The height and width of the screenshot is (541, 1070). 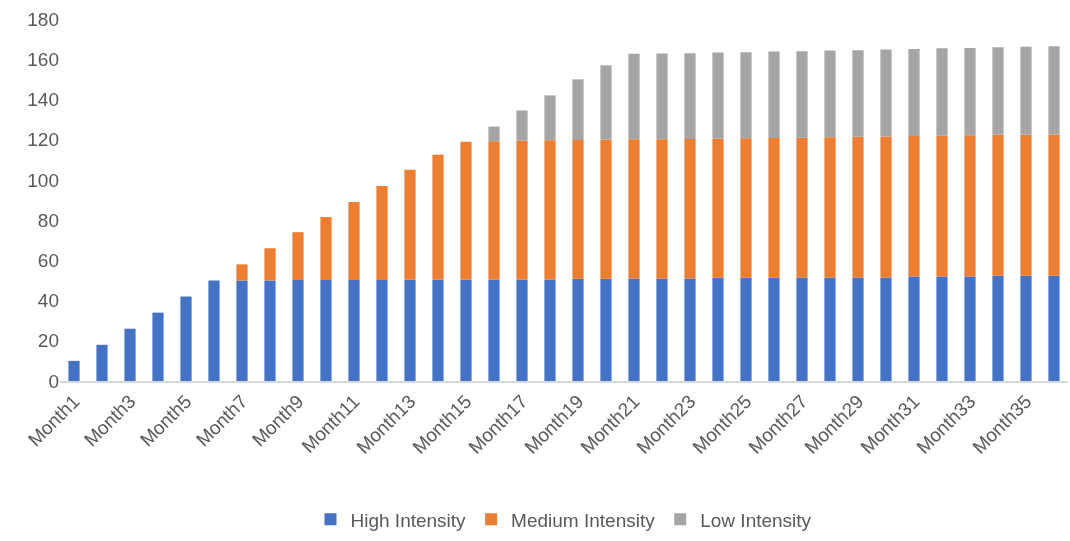 I want to click on y-tick-label: 20, so click(x=48, y=341).